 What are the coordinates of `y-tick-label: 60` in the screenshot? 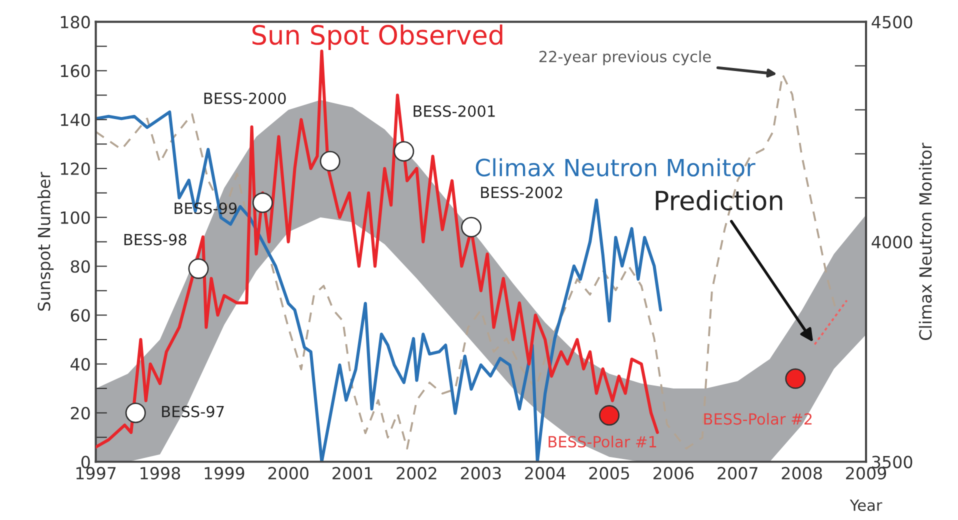 It's located at (80, 315).